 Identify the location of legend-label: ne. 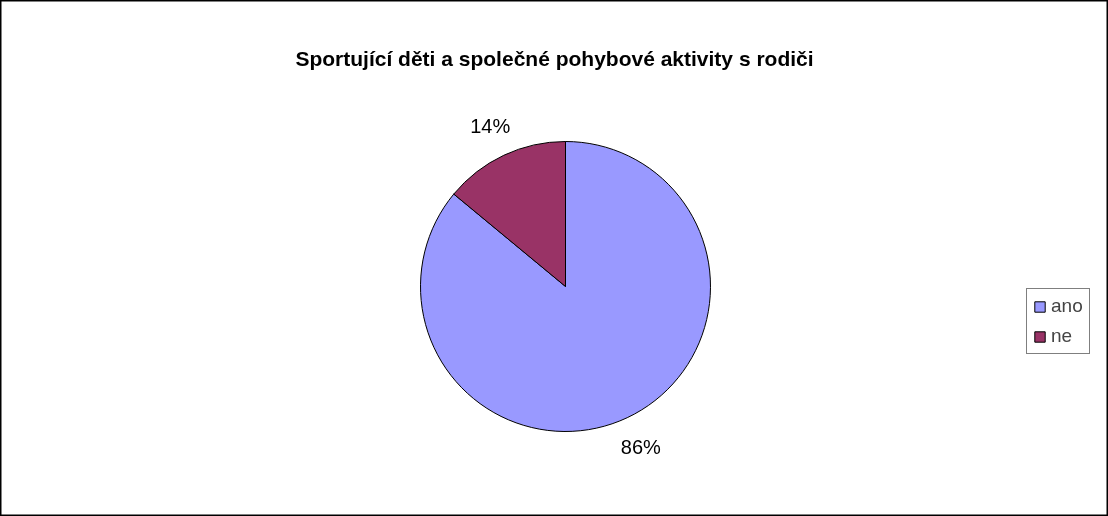
(1062, 336).